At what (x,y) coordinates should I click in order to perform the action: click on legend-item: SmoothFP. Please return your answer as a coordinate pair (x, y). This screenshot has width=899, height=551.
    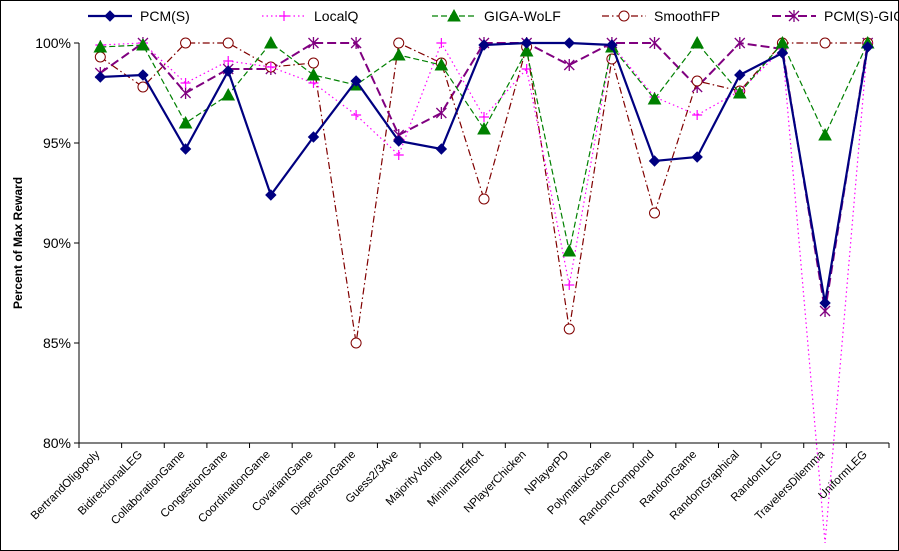
    Looking at the image, I should click on (661, 16).